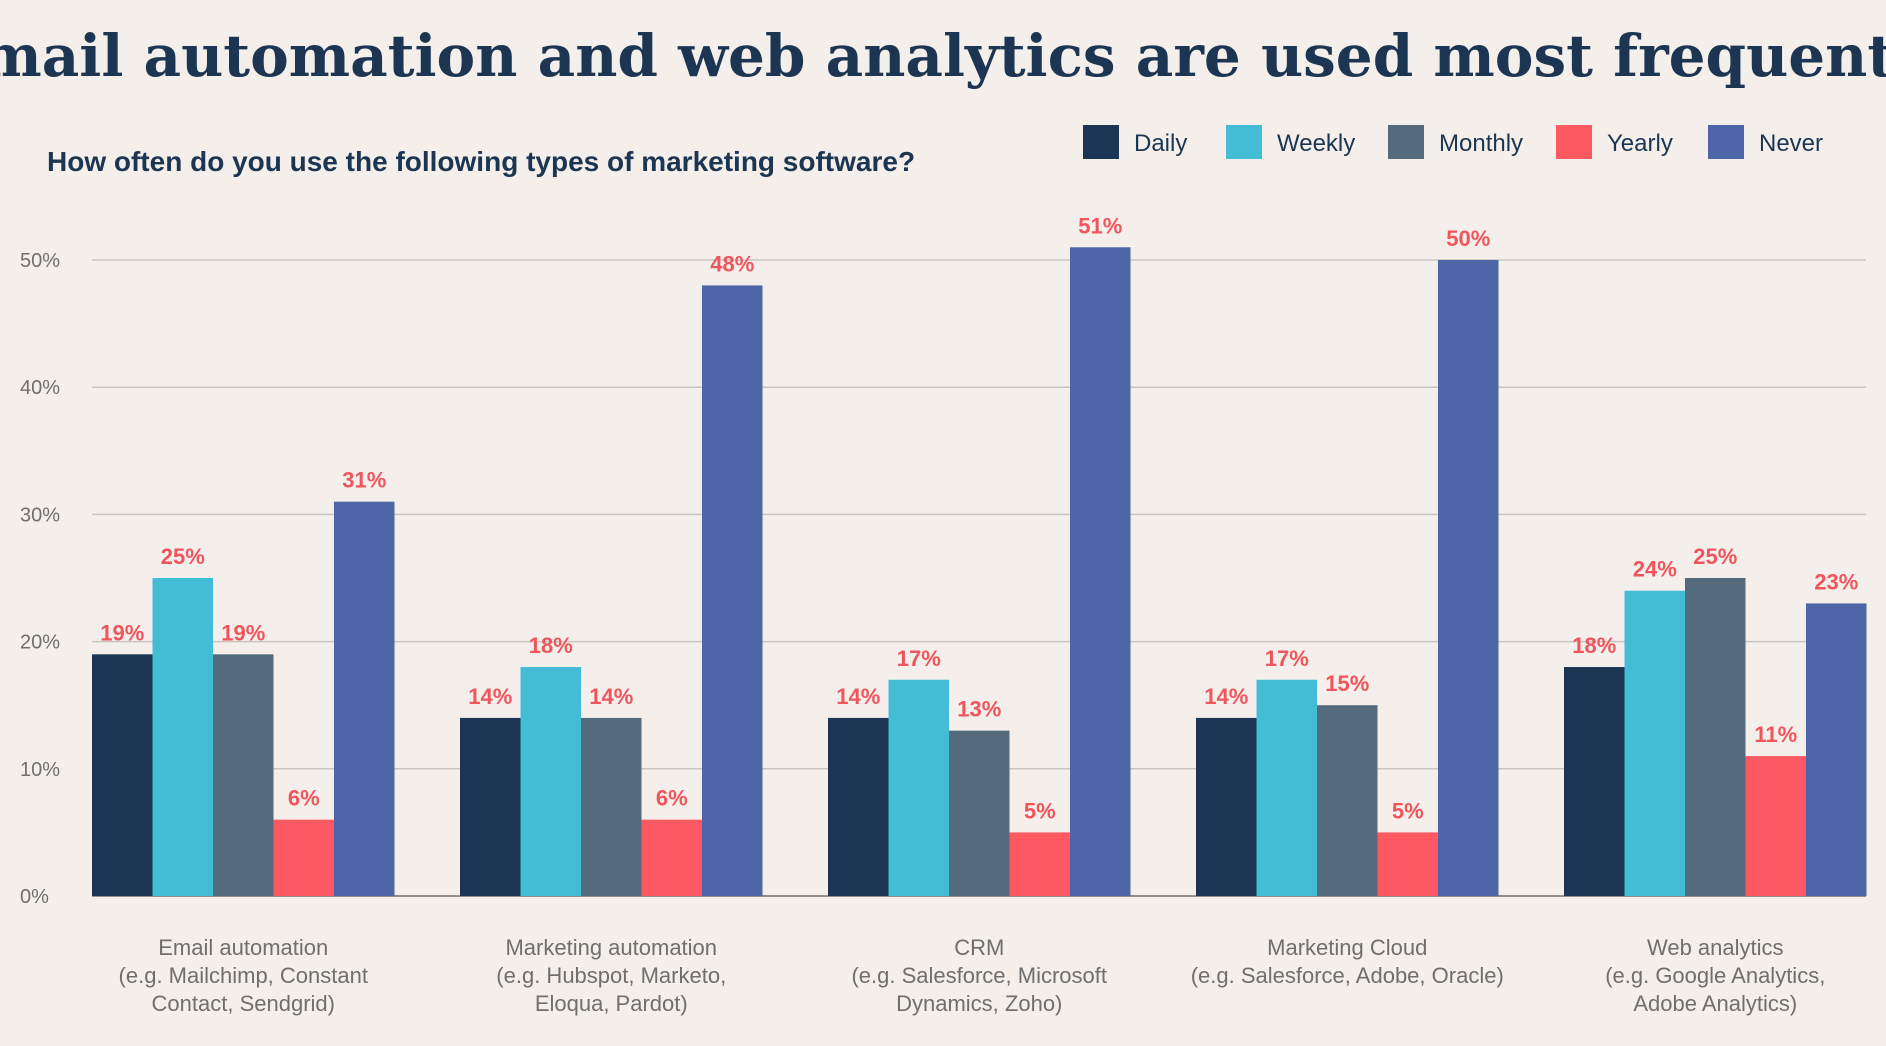 This screenshot has width=1886, height=1046. Describe the element at coordinates (1715, 975) in the screenshot. I see `x-category-sublabel: (e.g. Google Analytics,` at that location.